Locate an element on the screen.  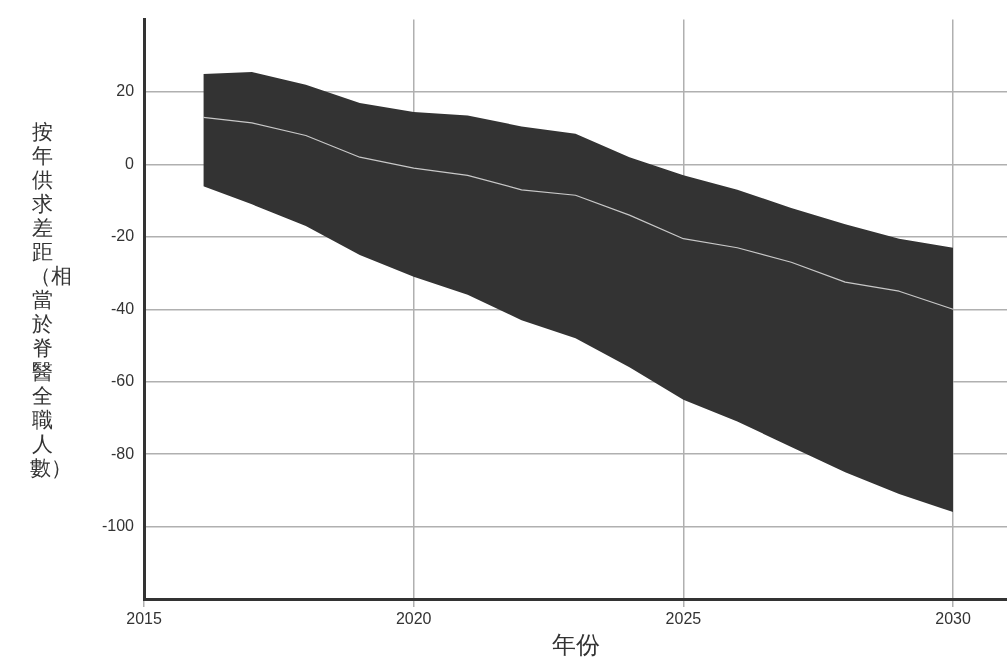
x-axis-title: 年份 is located at coordinates (575, 645).